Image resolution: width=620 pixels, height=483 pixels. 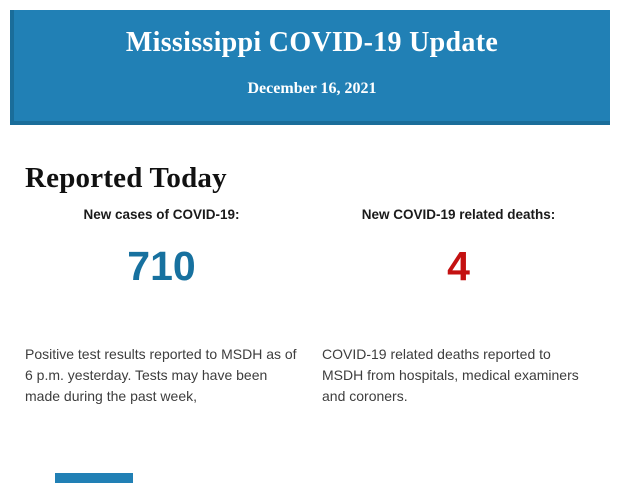 What do you see at coordinates (161, 266) in the screenshot?
I see `new-cases-value: 710` at bounding box center [161, 266].